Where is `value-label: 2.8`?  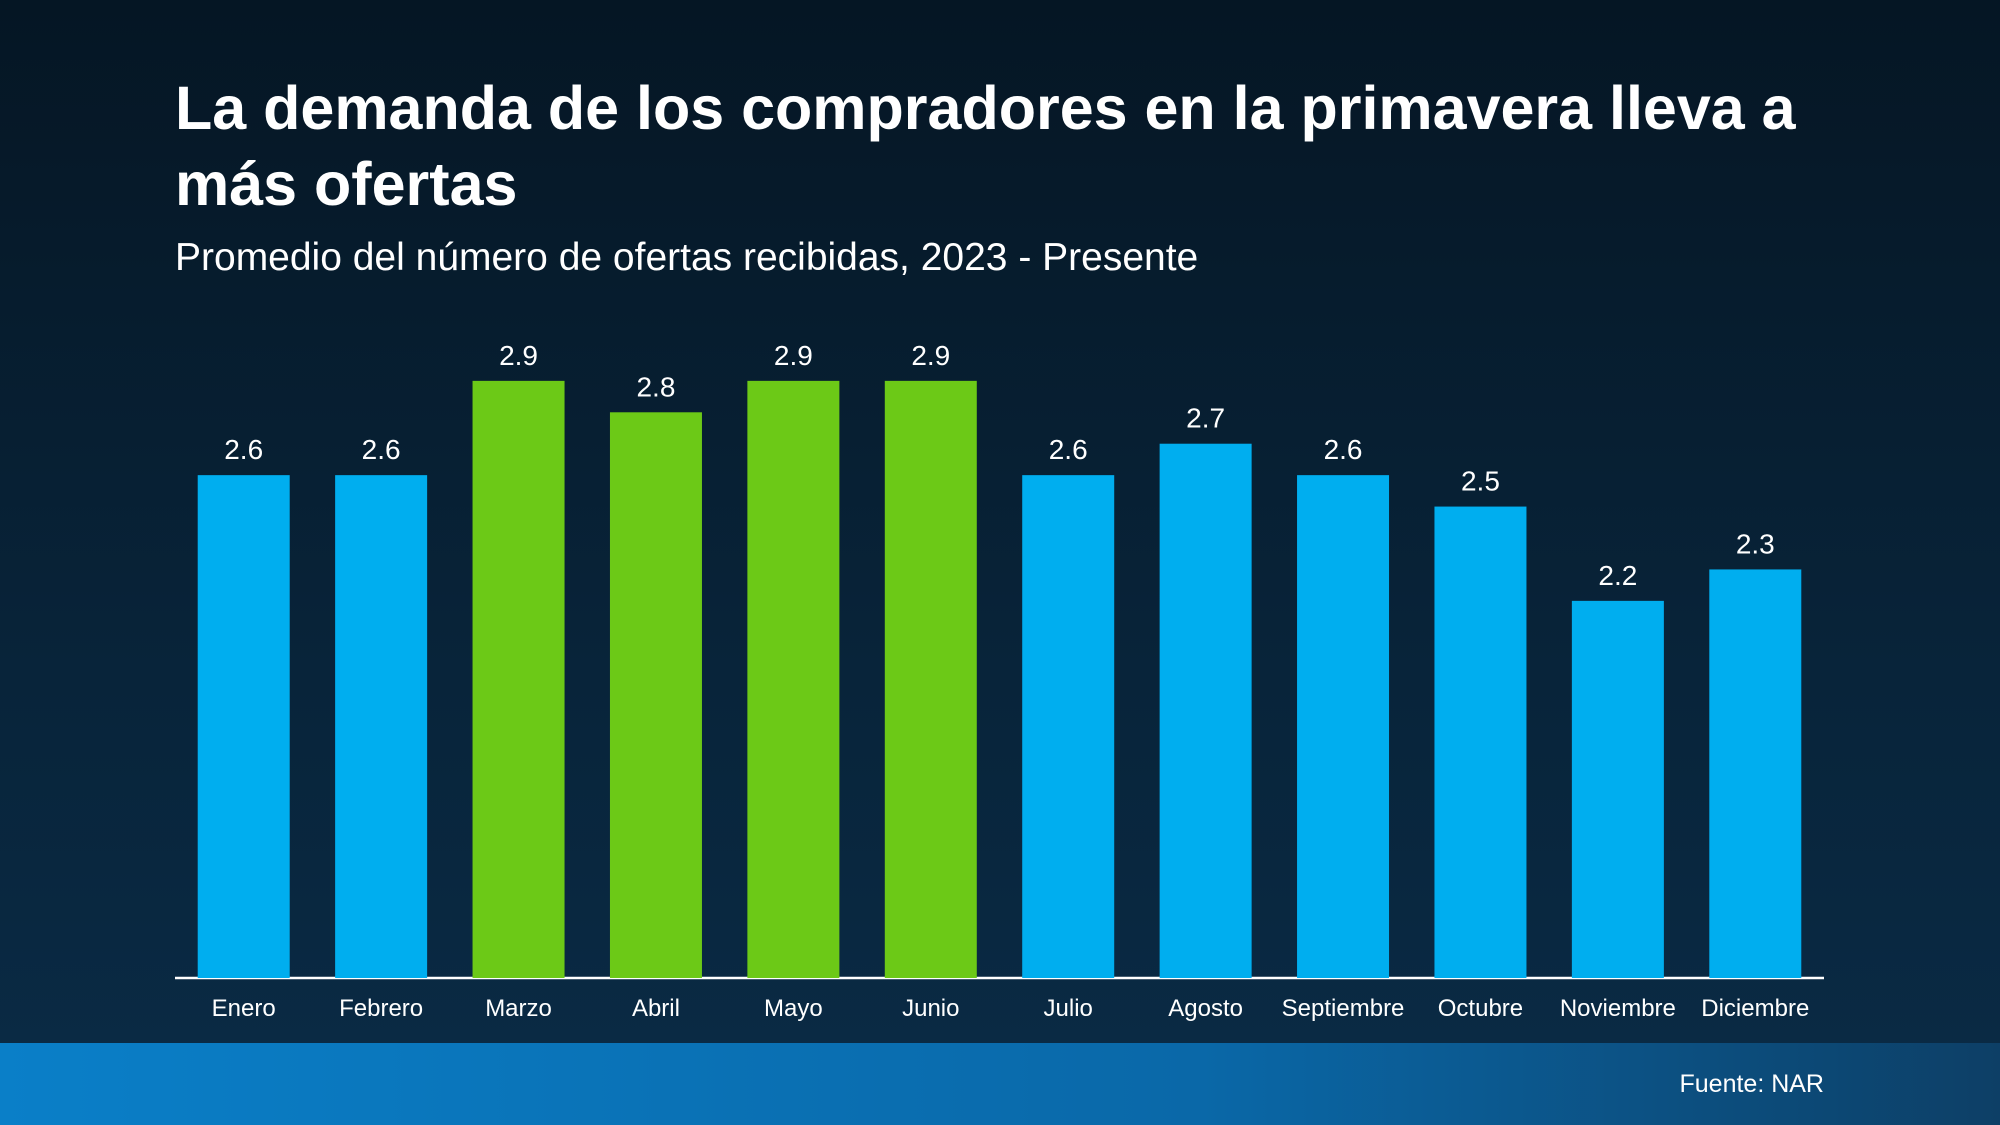
value-label: 2.8 is located at coordinates (655, 386).